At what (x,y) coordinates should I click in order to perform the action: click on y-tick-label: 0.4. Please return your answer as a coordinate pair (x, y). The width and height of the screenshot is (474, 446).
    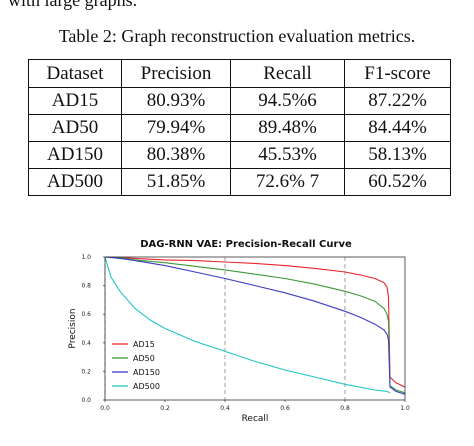
    Looking at the image, I should click on (86, 343).